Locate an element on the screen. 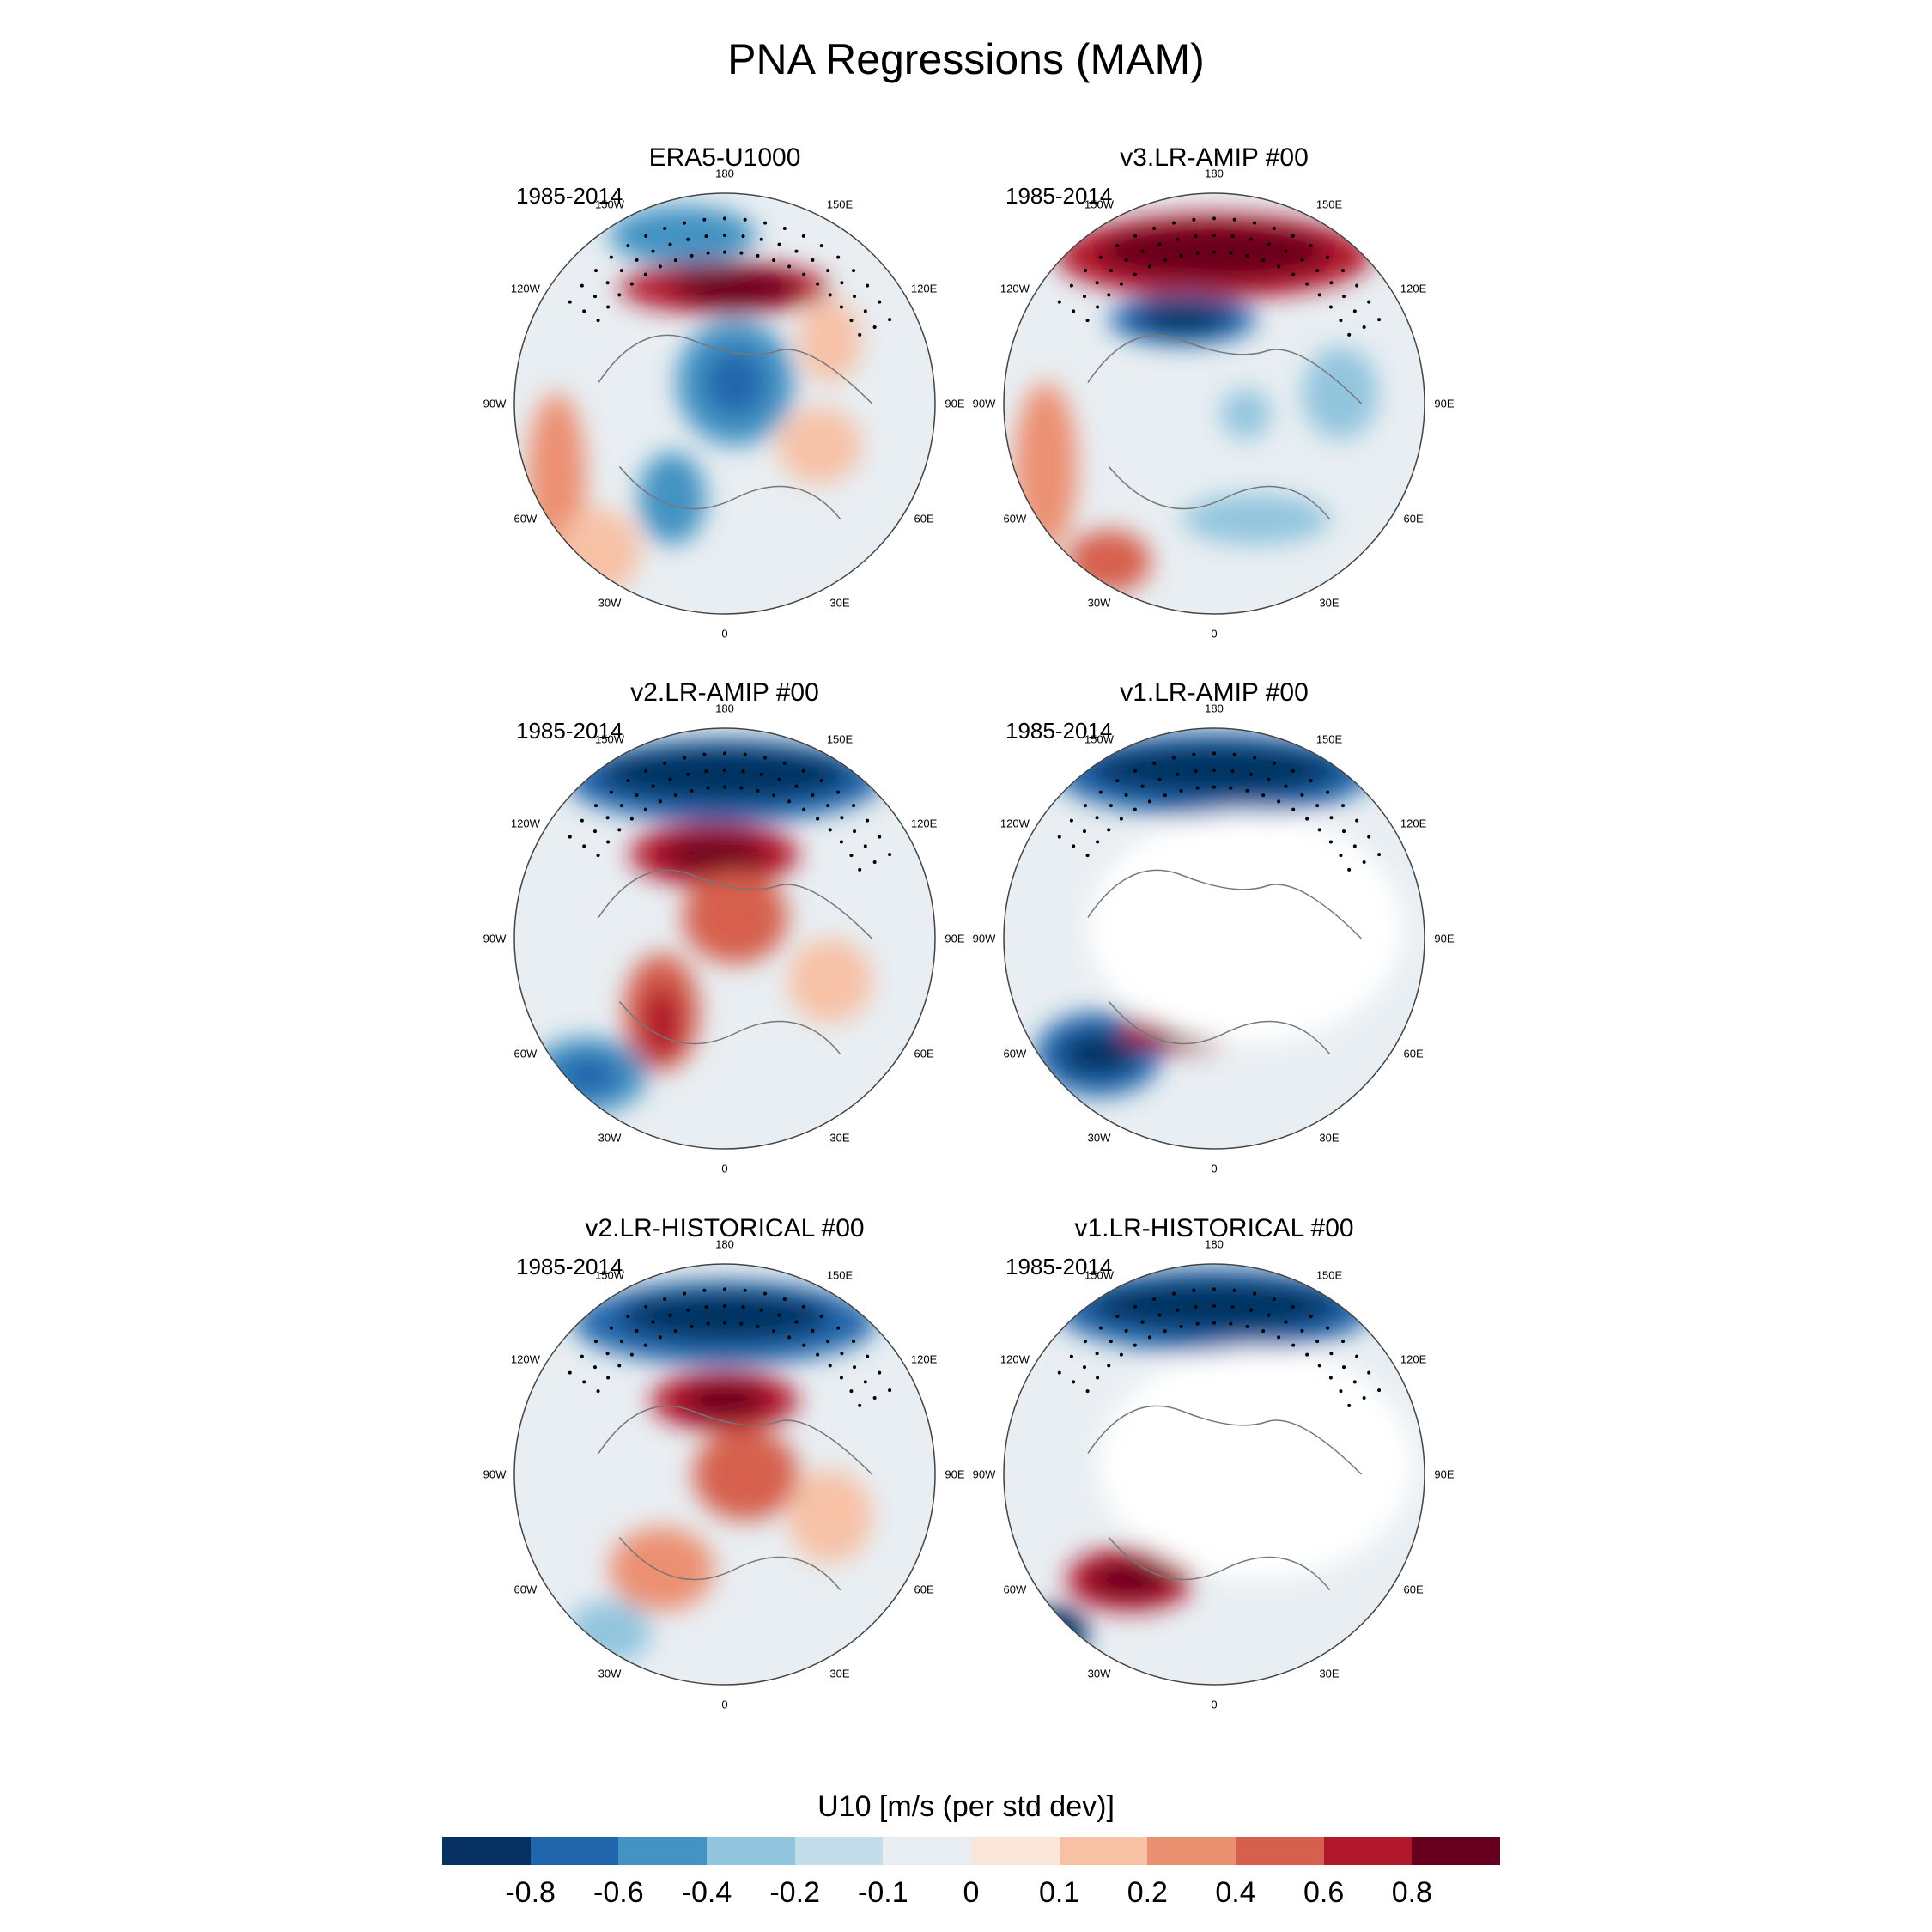 The width and height of the screenshot is (1932, 1932). panel-title: v1.LR-HISTORICAL #00 is located at coordinates (1214, 1228).